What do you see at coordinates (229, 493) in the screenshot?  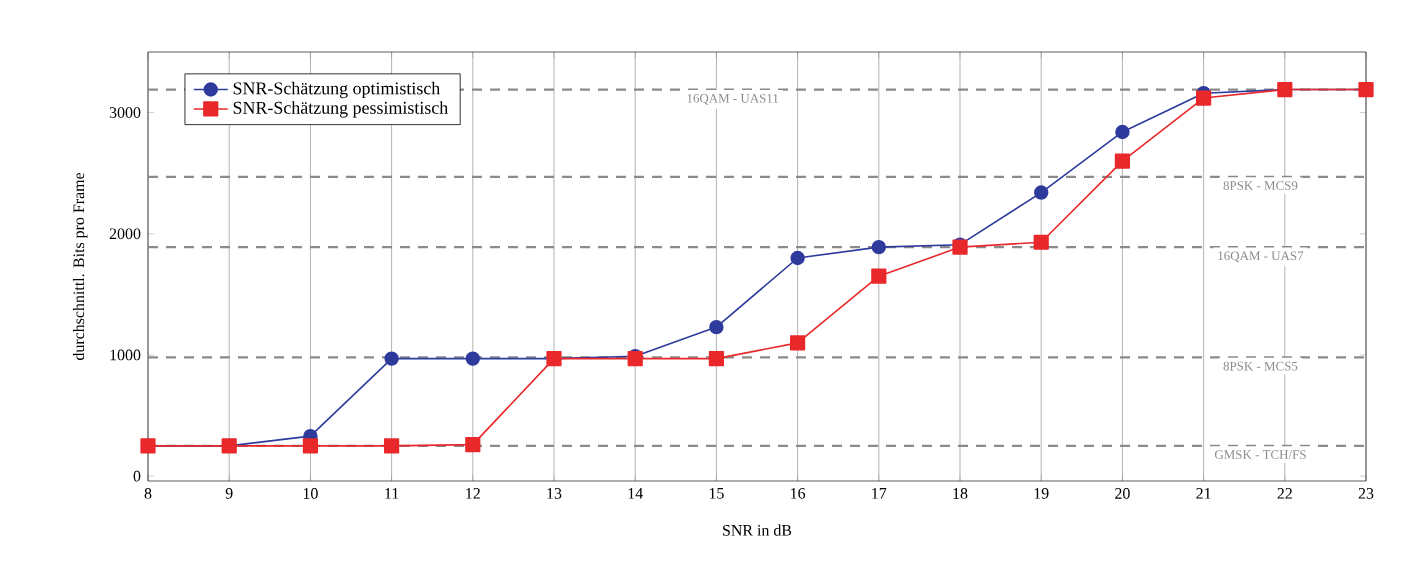 I see `x-tick-label: 9` at bounding box center [229, 493].